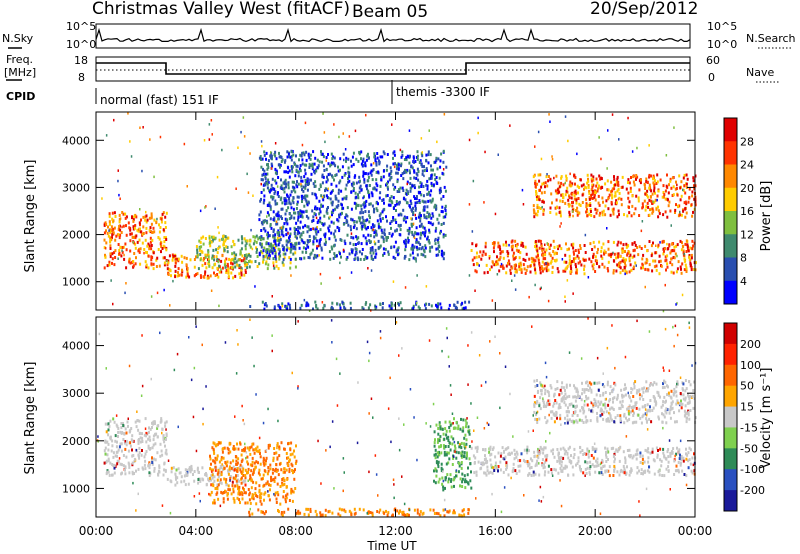  Describe the element at coordinates (730, 246) in the screenshot. I see `colorbar-swatch` at that location.